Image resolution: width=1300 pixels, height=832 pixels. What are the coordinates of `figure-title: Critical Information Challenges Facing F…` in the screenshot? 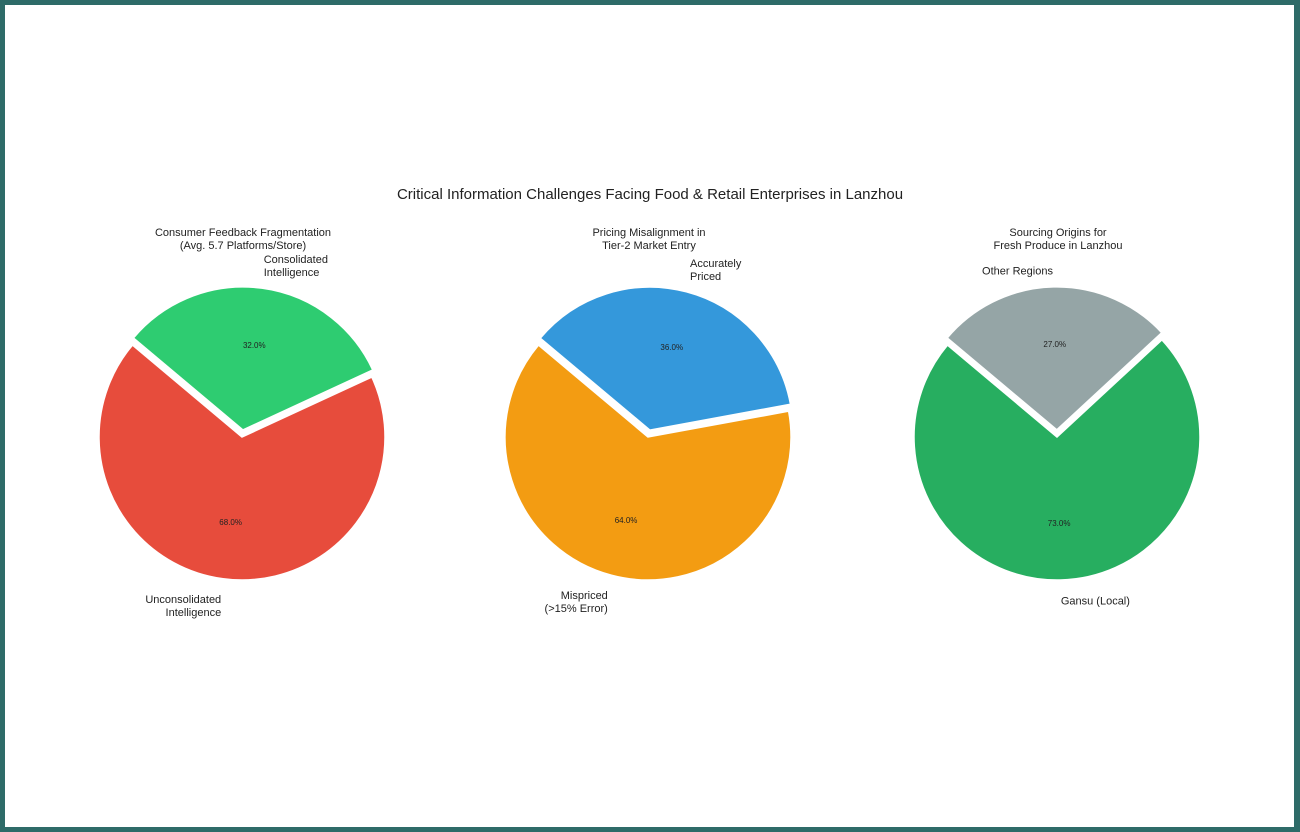 It's located at (650, 194).